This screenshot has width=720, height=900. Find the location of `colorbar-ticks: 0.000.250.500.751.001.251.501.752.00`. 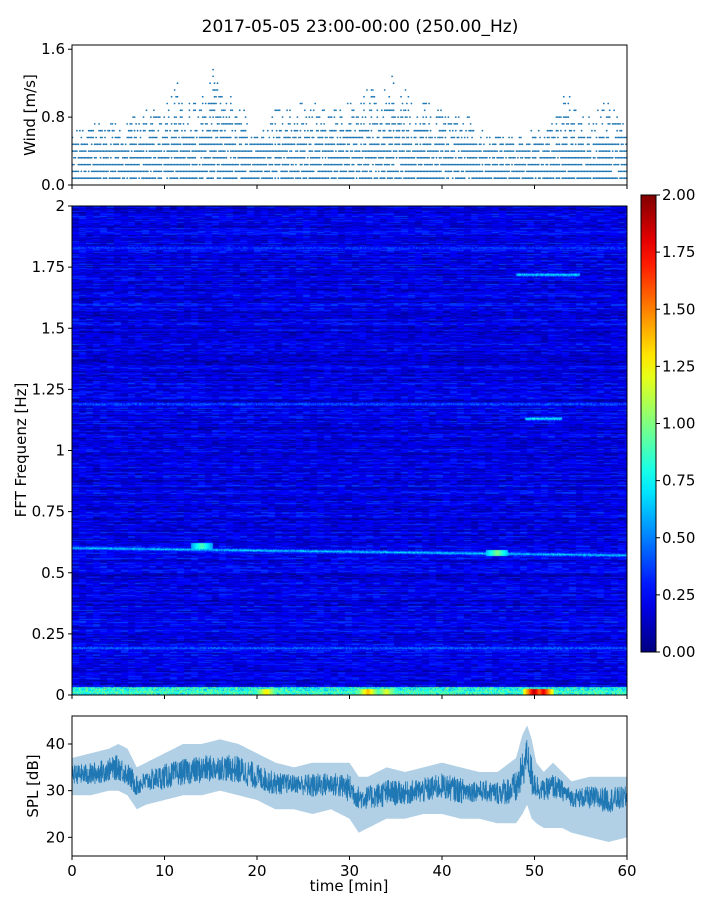

colorbar-ticks: 0.000.250.500.751.001.251.501.752.00 is located at coordinates (675, 423).